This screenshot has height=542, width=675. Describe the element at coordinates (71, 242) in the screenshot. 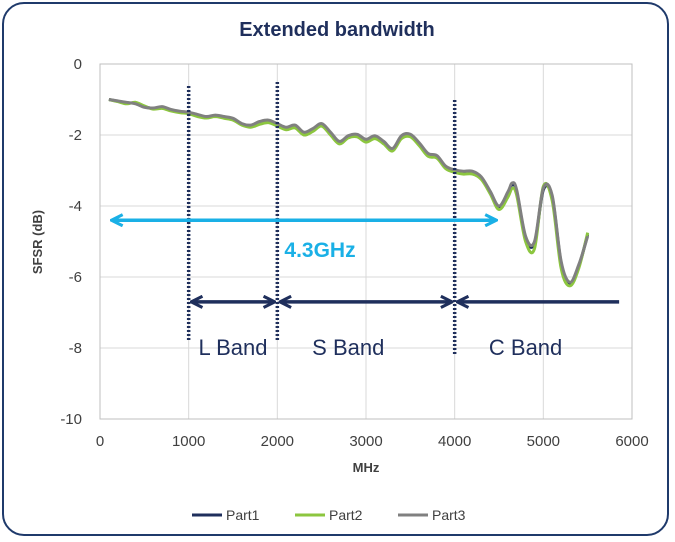

I see `y-tick-labels: 0 -2 -4 -6 -8 -10` at that location.